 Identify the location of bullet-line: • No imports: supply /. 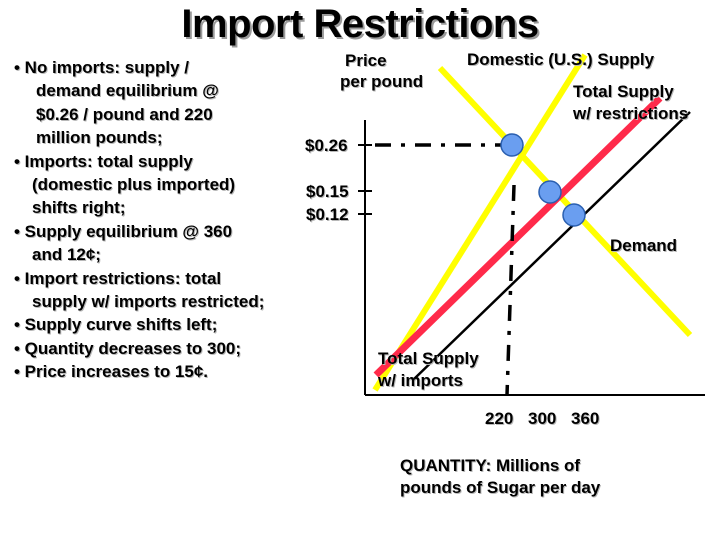
(102, 67).